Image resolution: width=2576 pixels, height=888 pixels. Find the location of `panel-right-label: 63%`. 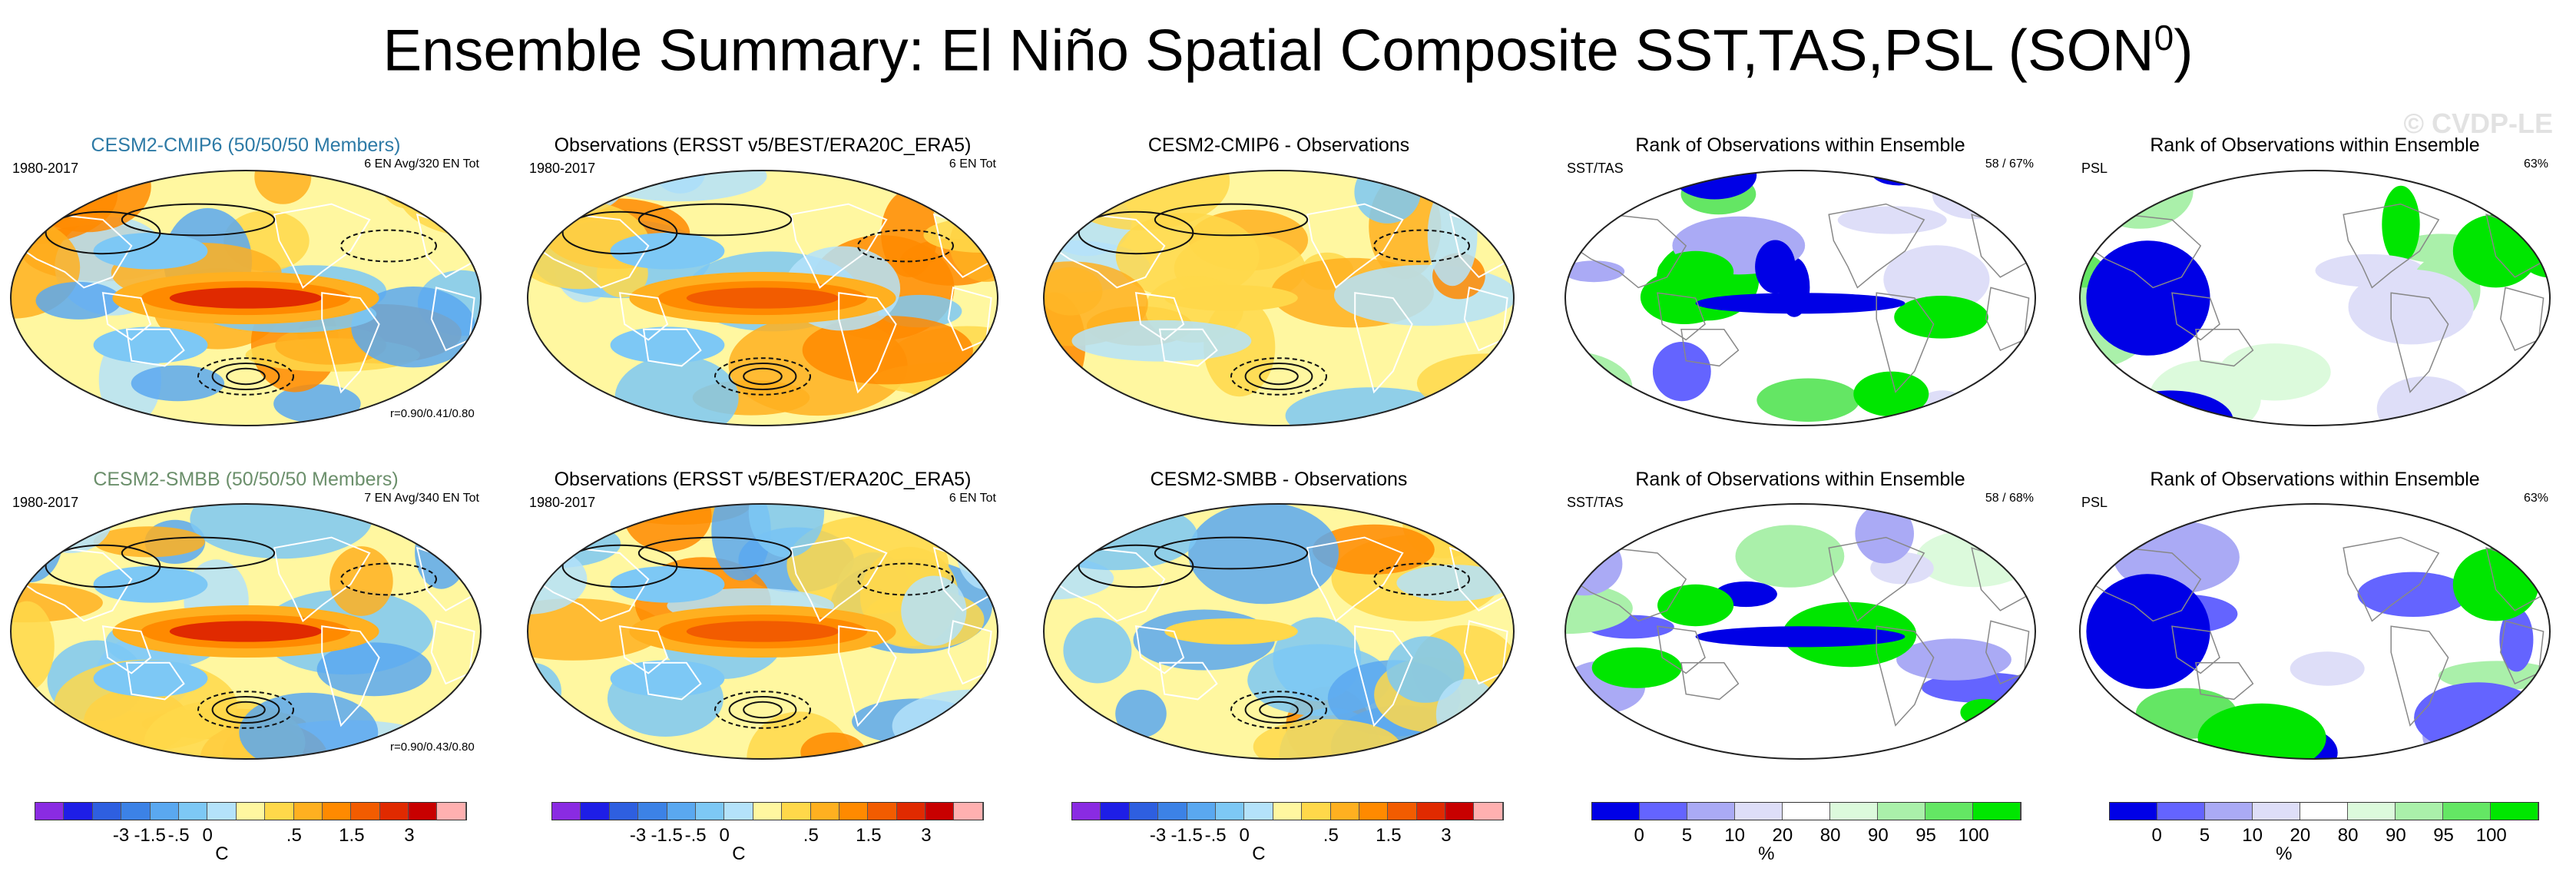

panel-right-label: 63% is located at coordinates (2535, 498).